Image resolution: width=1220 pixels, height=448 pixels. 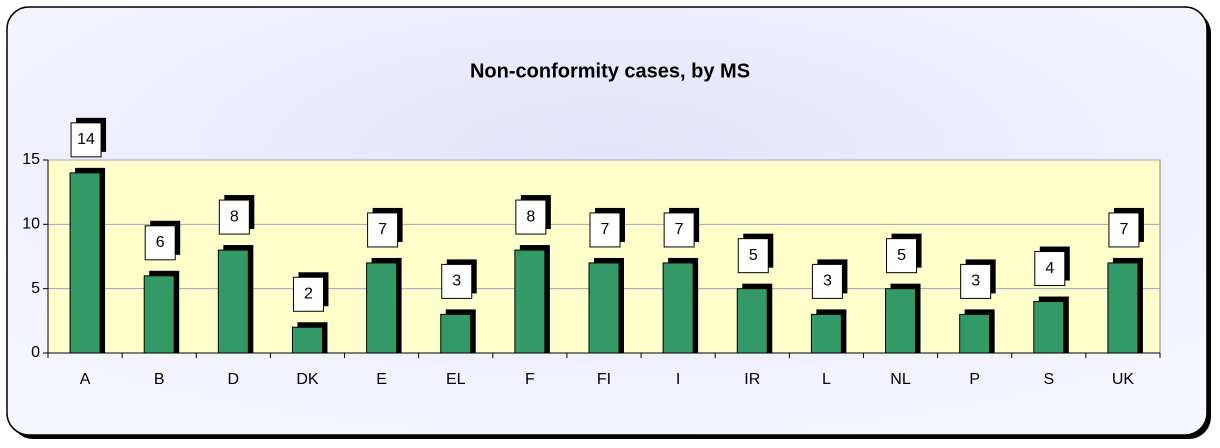 I want to click on data-label: 4, so click(x=1049, y=268).